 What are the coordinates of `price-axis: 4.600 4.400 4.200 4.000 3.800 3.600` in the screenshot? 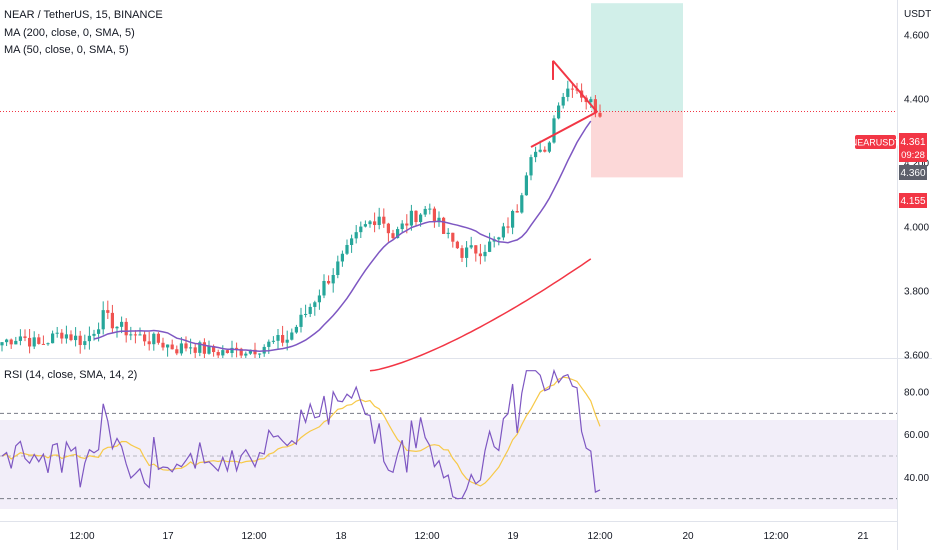 It's located at (916, 196).